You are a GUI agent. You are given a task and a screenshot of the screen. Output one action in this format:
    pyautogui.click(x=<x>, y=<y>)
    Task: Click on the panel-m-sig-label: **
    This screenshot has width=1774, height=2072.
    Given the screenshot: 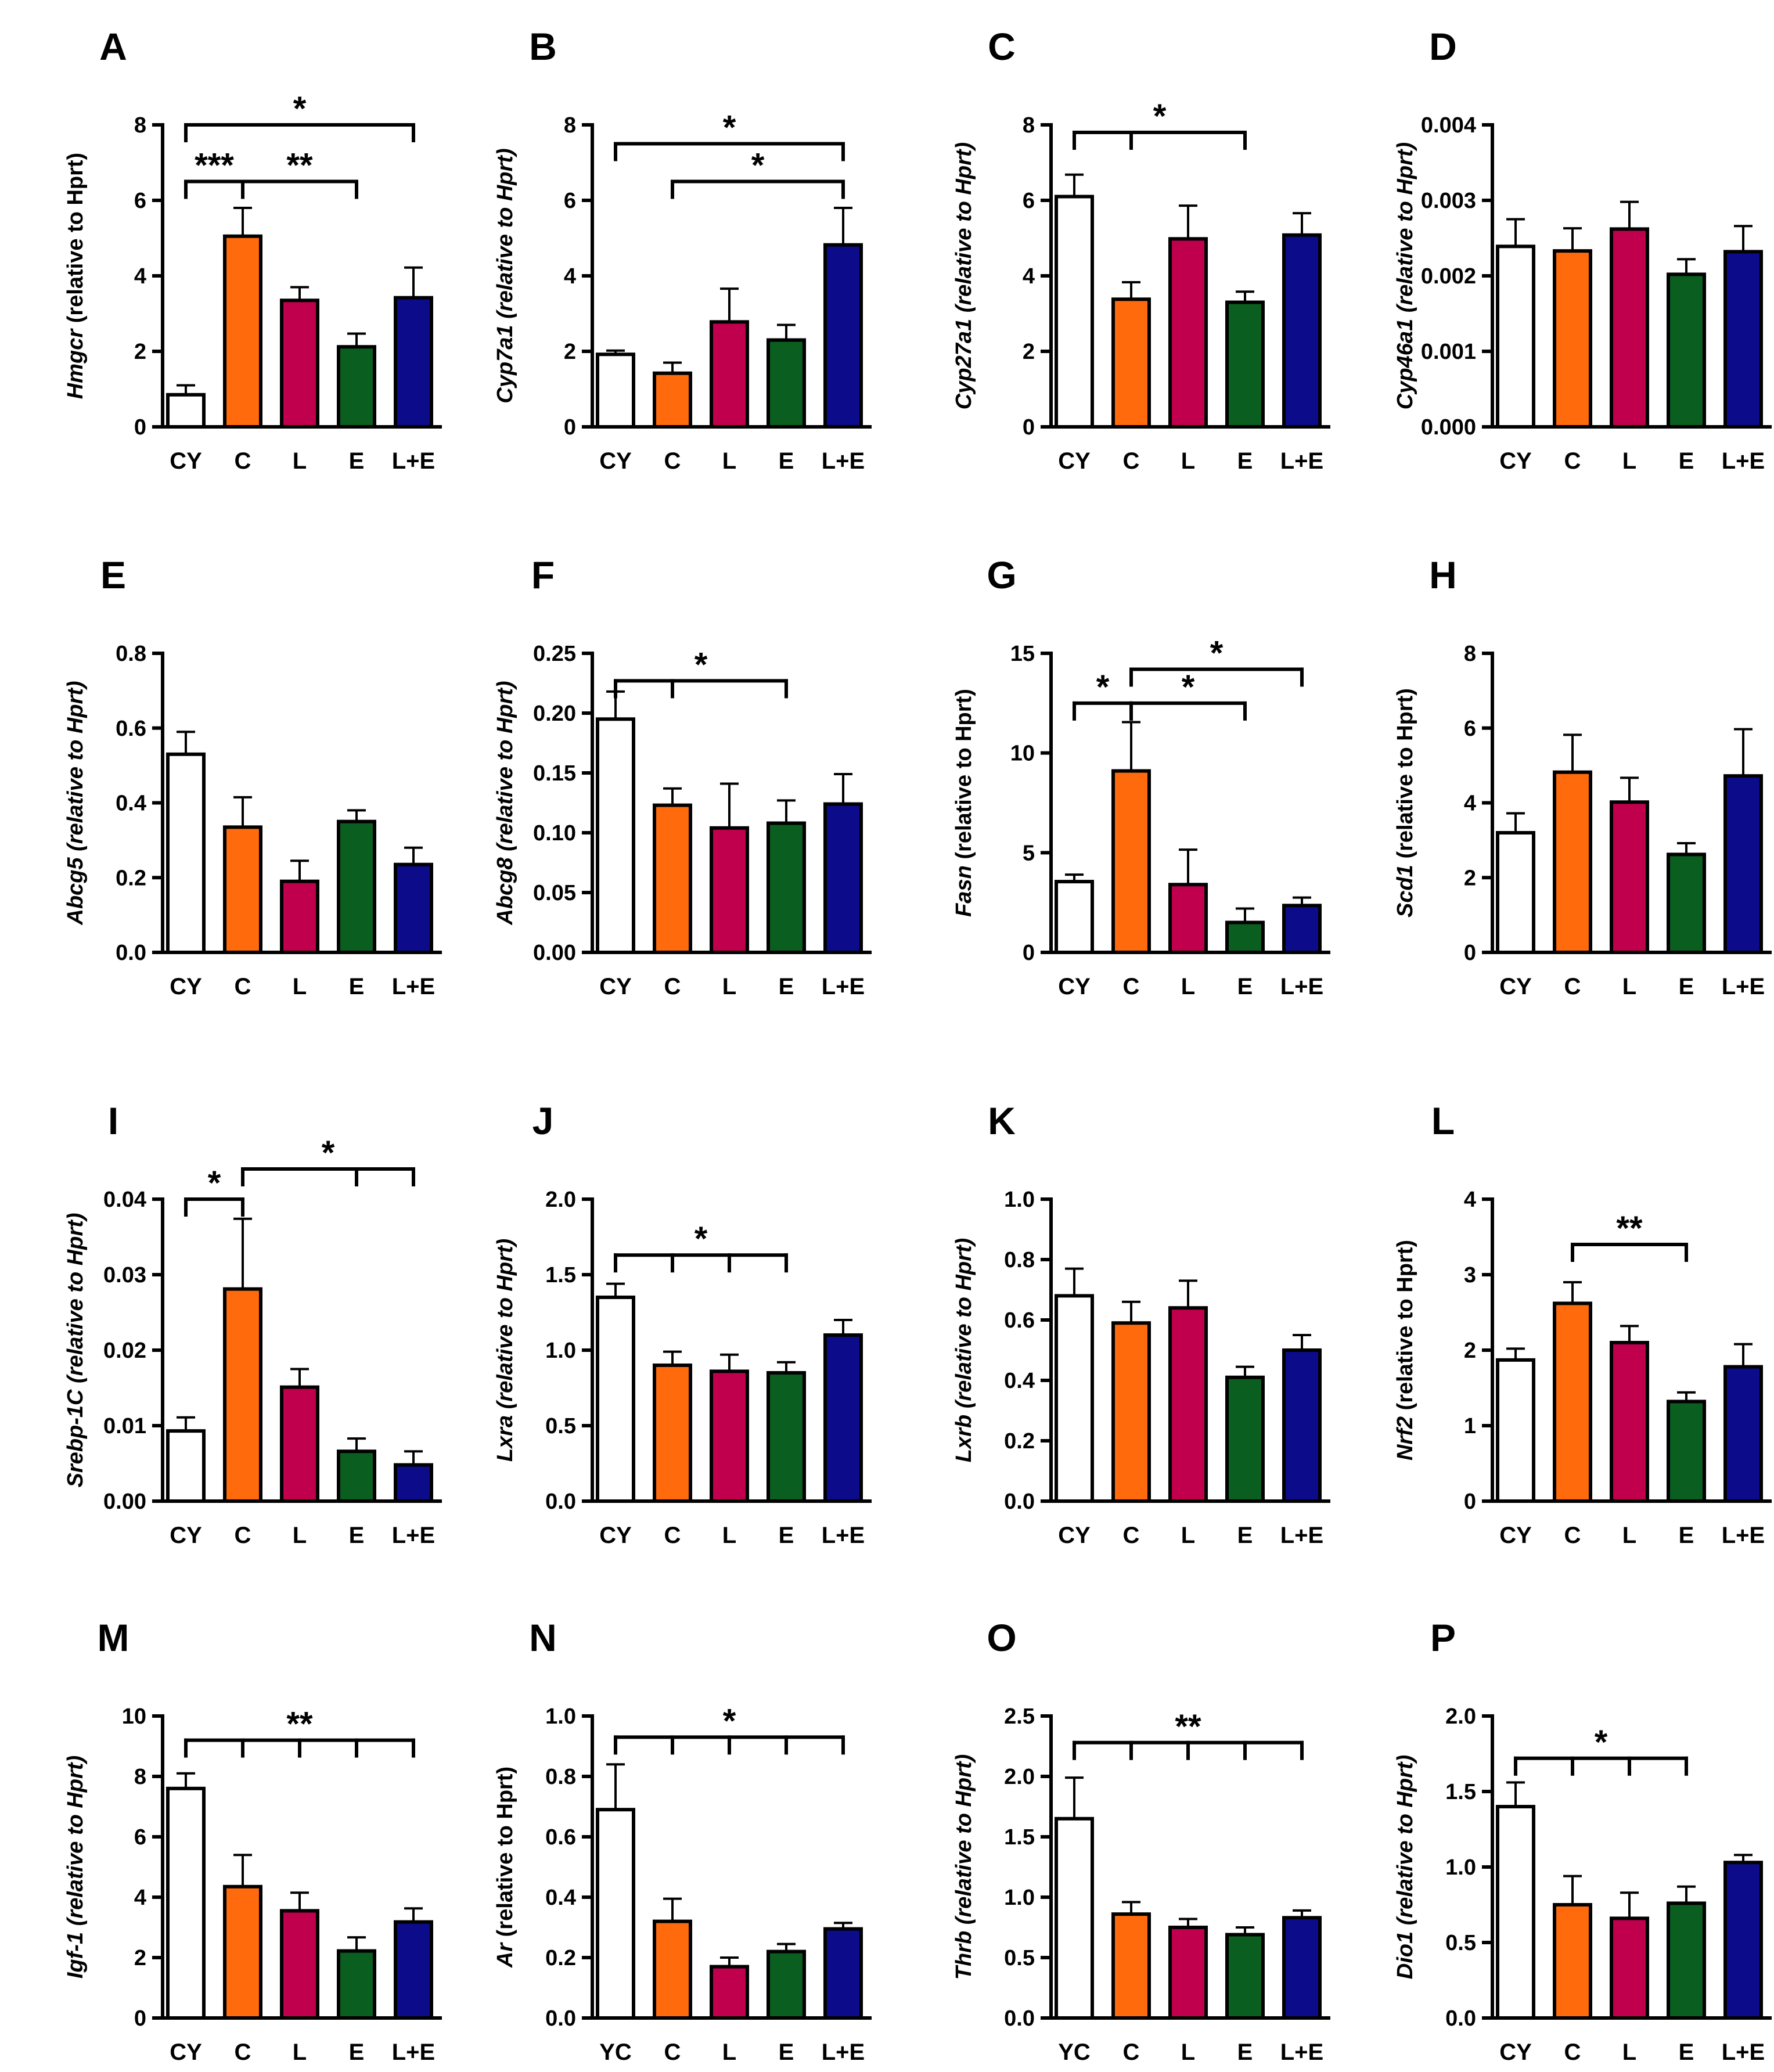 What is the action you would take?
    pyautogui.click(x=299, y=1724)
    